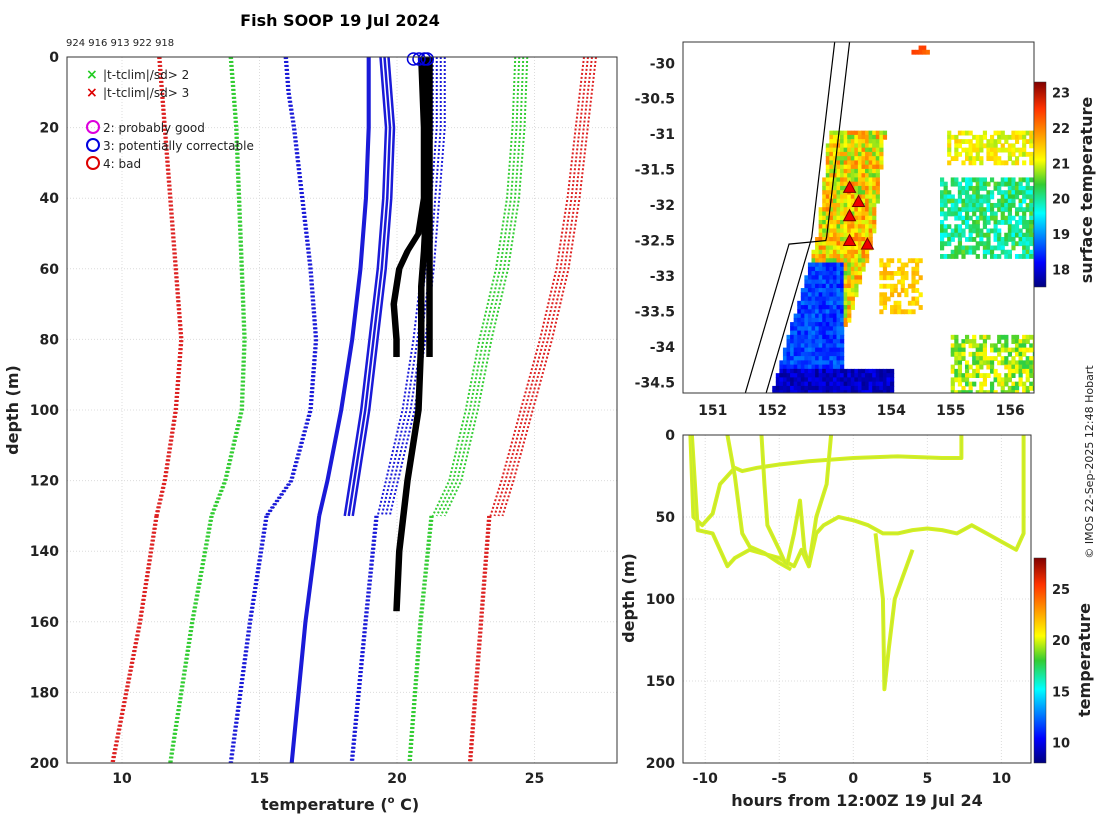  Describe the element at coordinates (857, 599) in the screenshot. I see `time-axes-box` at that location.